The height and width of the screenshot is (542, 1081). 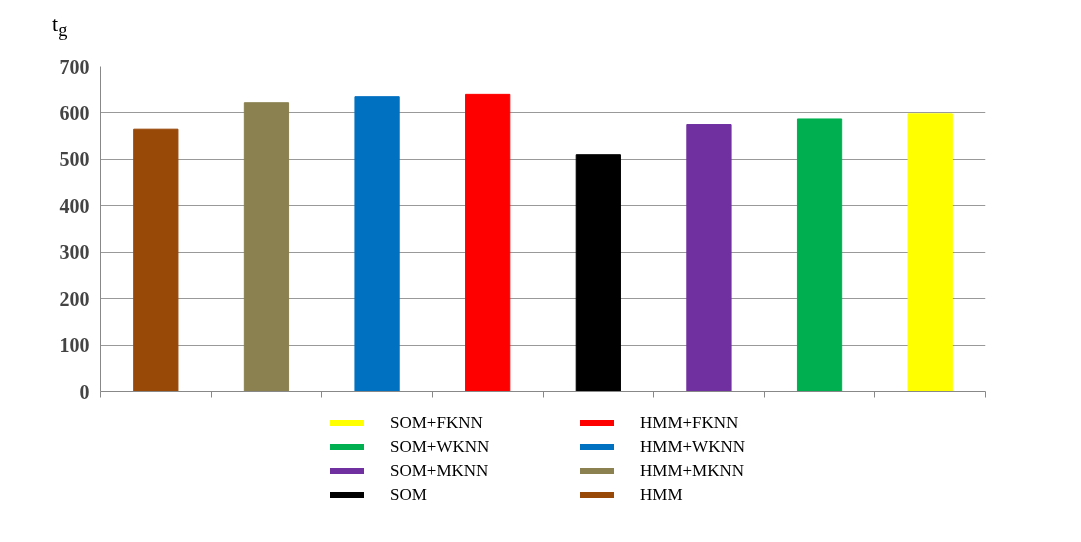 What do you see at coordinates (60, 26) in the screenshot?
I see `y-axis-title: t$_{g}$` at bounding box center [60, 26].